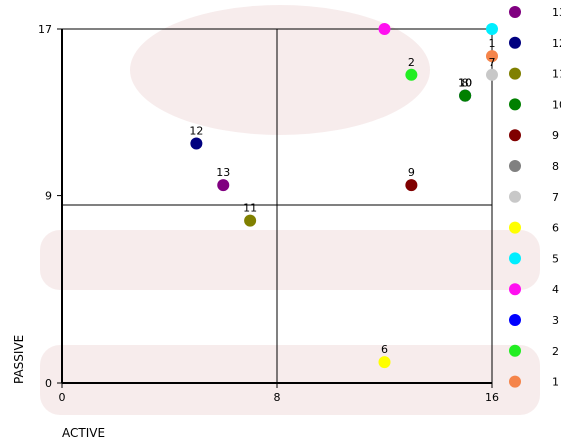  I want to click on x-ticks: 0 8 16, so click(279, 393).